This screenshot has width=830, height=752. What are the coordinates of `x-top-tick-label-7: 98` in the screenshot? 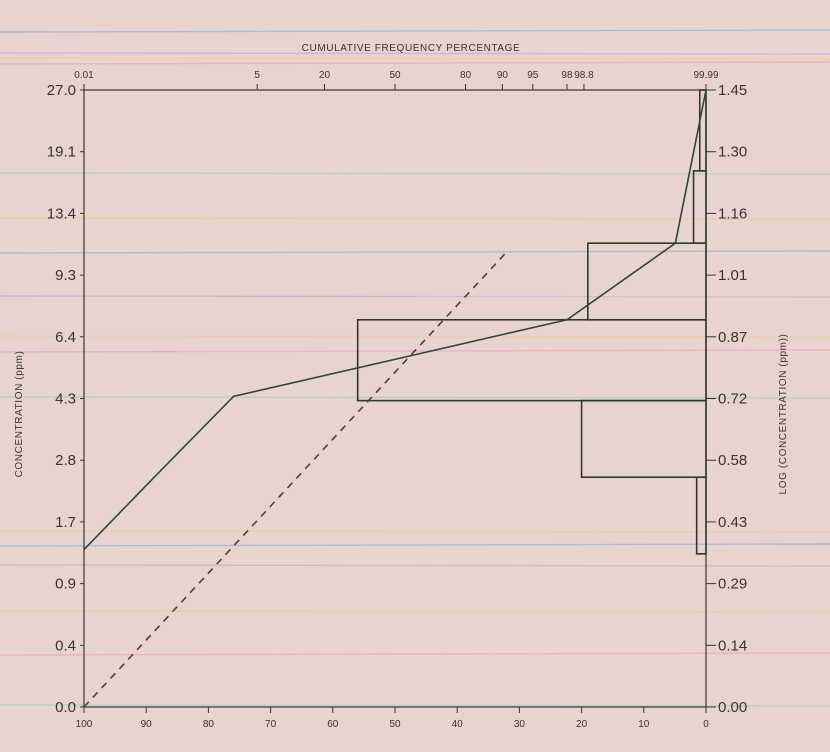 It's located at (567, 75).